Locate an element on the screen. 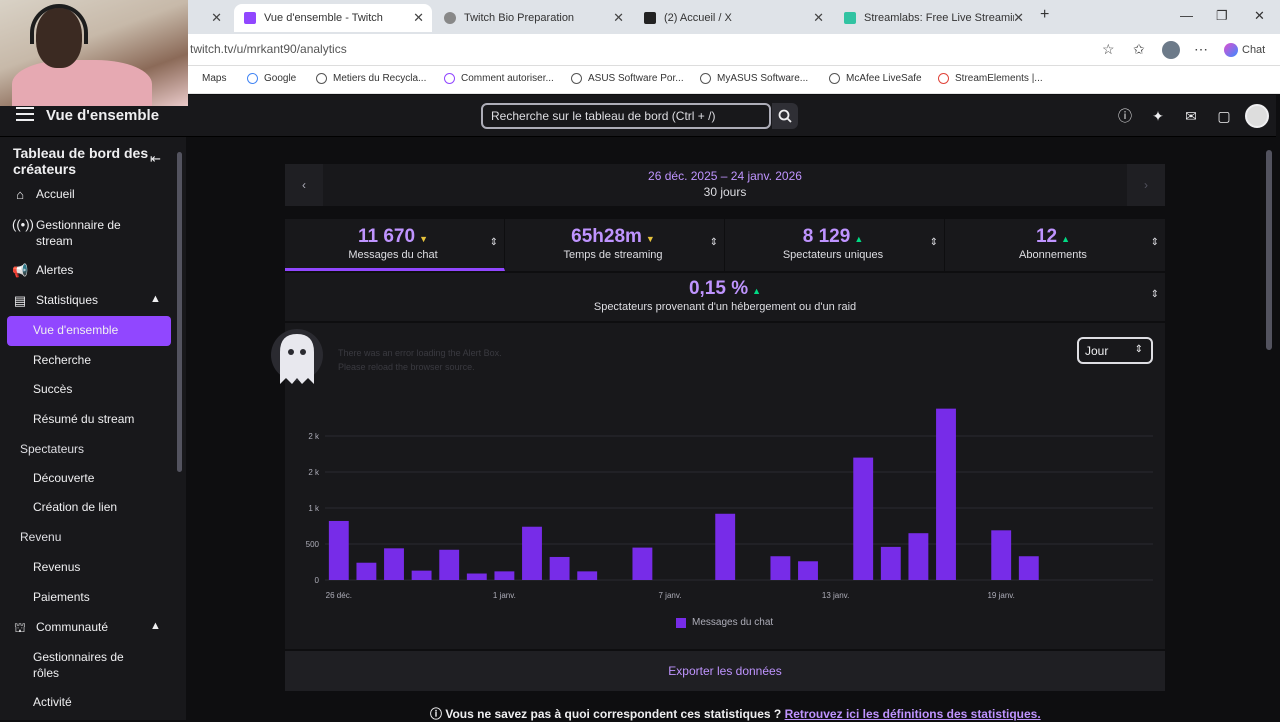 This screenshot has height=722, width=1280. sidebar-item-creation-lien: Création de lien is located at coordinates (75, 507).